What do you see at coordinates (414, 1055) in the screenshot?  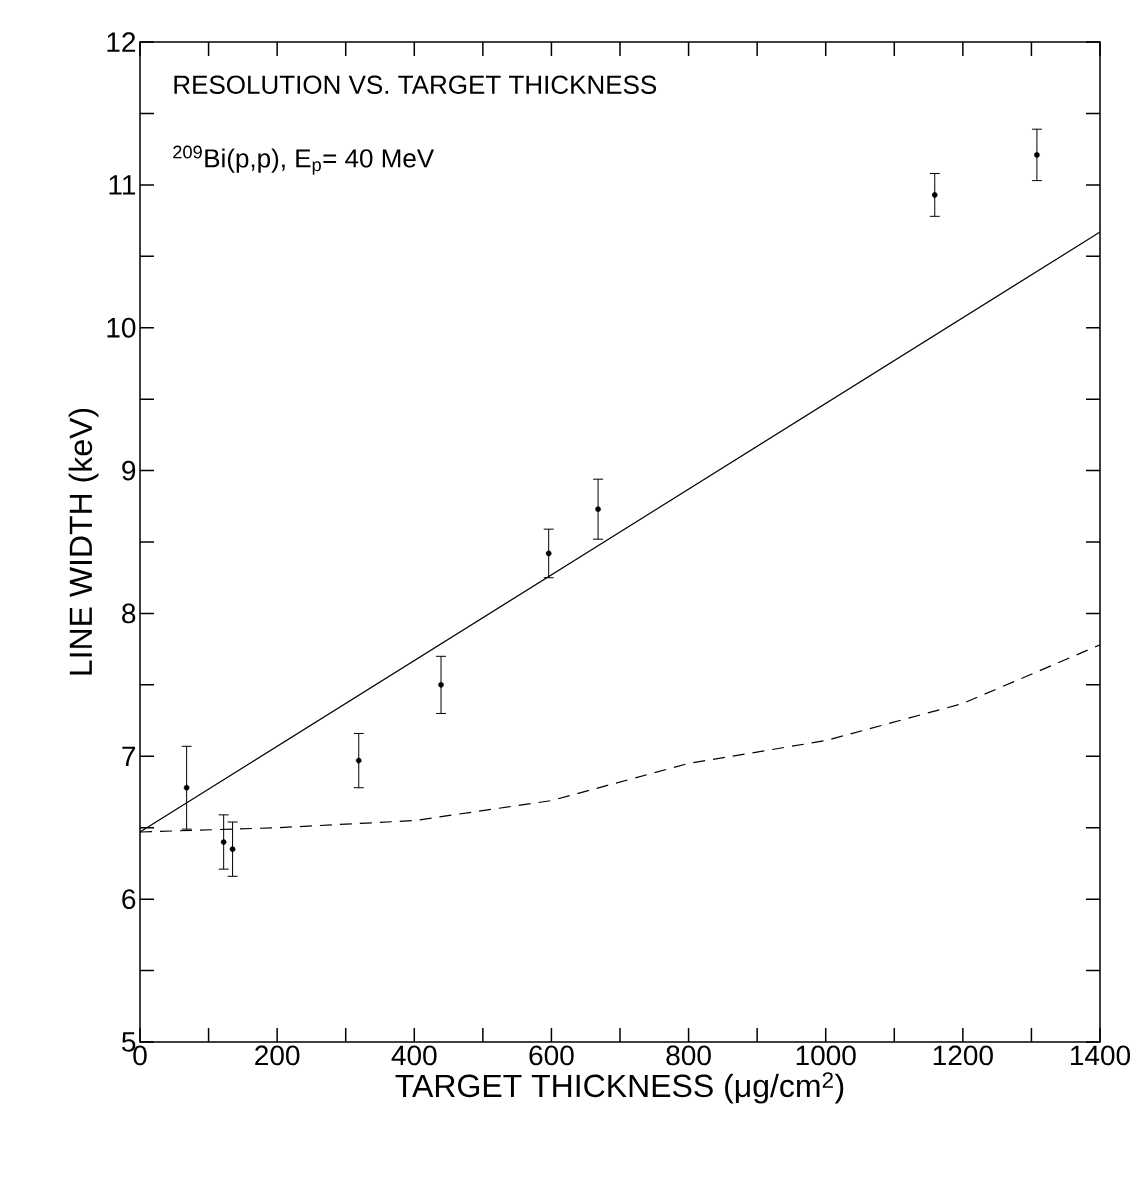 I see `x-tick-label: 400` at bounding box center [414, 1055].